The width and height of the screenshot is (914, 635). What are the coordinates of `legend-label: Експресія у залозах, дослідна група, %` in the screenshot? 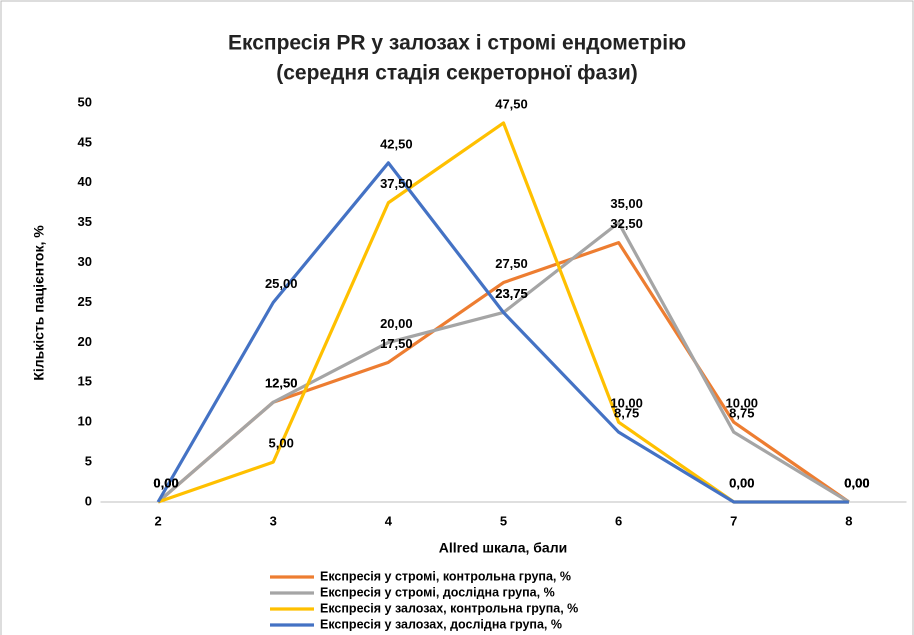 It's located at (441, 624).